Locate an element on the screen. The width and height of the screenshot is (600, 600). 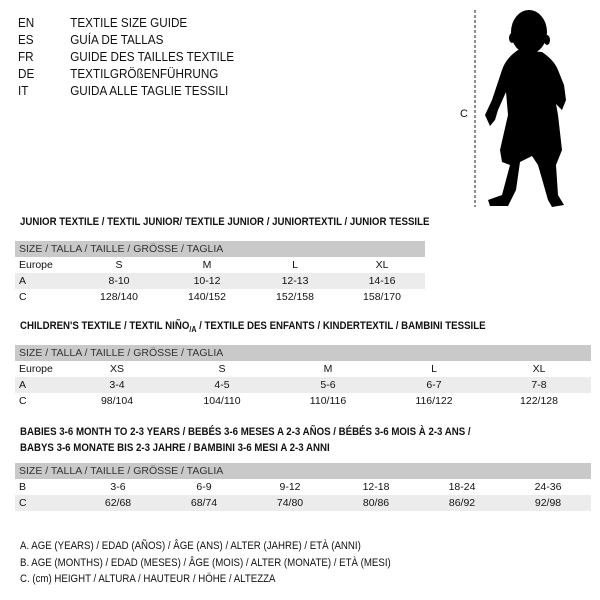
table-row: C 128/140 140/152 152/158 158/170 is located at coordinates (220, 297).